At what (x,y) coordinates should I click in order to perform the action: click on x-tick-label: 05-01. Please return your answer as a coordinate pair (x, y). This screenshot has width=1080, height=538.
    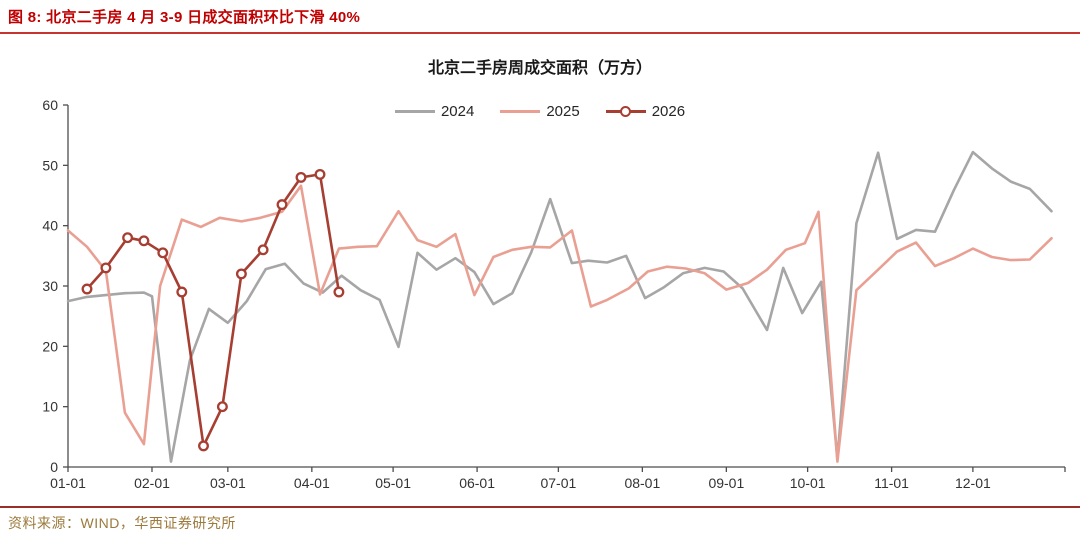
    Looking at the image, I should click on (393, 483).